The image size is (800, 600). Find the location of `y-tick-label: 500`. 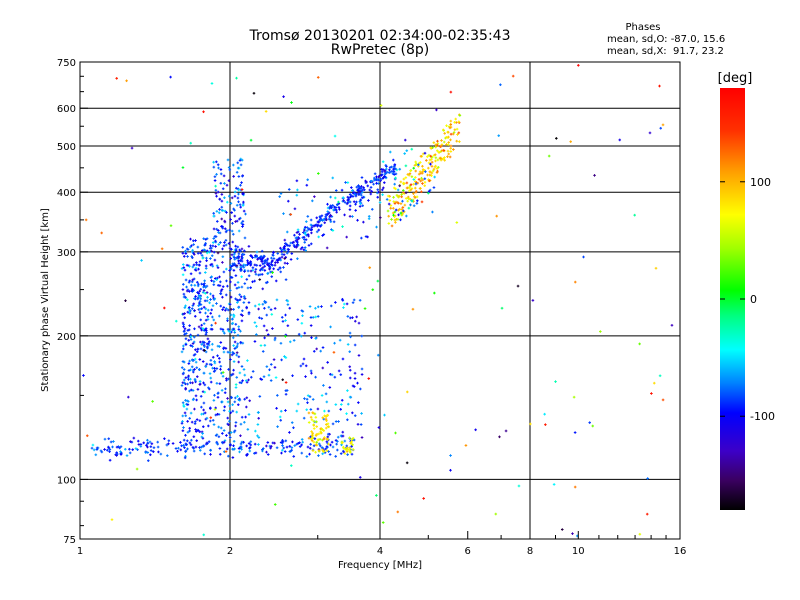

y-tick-label: 500 is located at coordinates (66, 147).